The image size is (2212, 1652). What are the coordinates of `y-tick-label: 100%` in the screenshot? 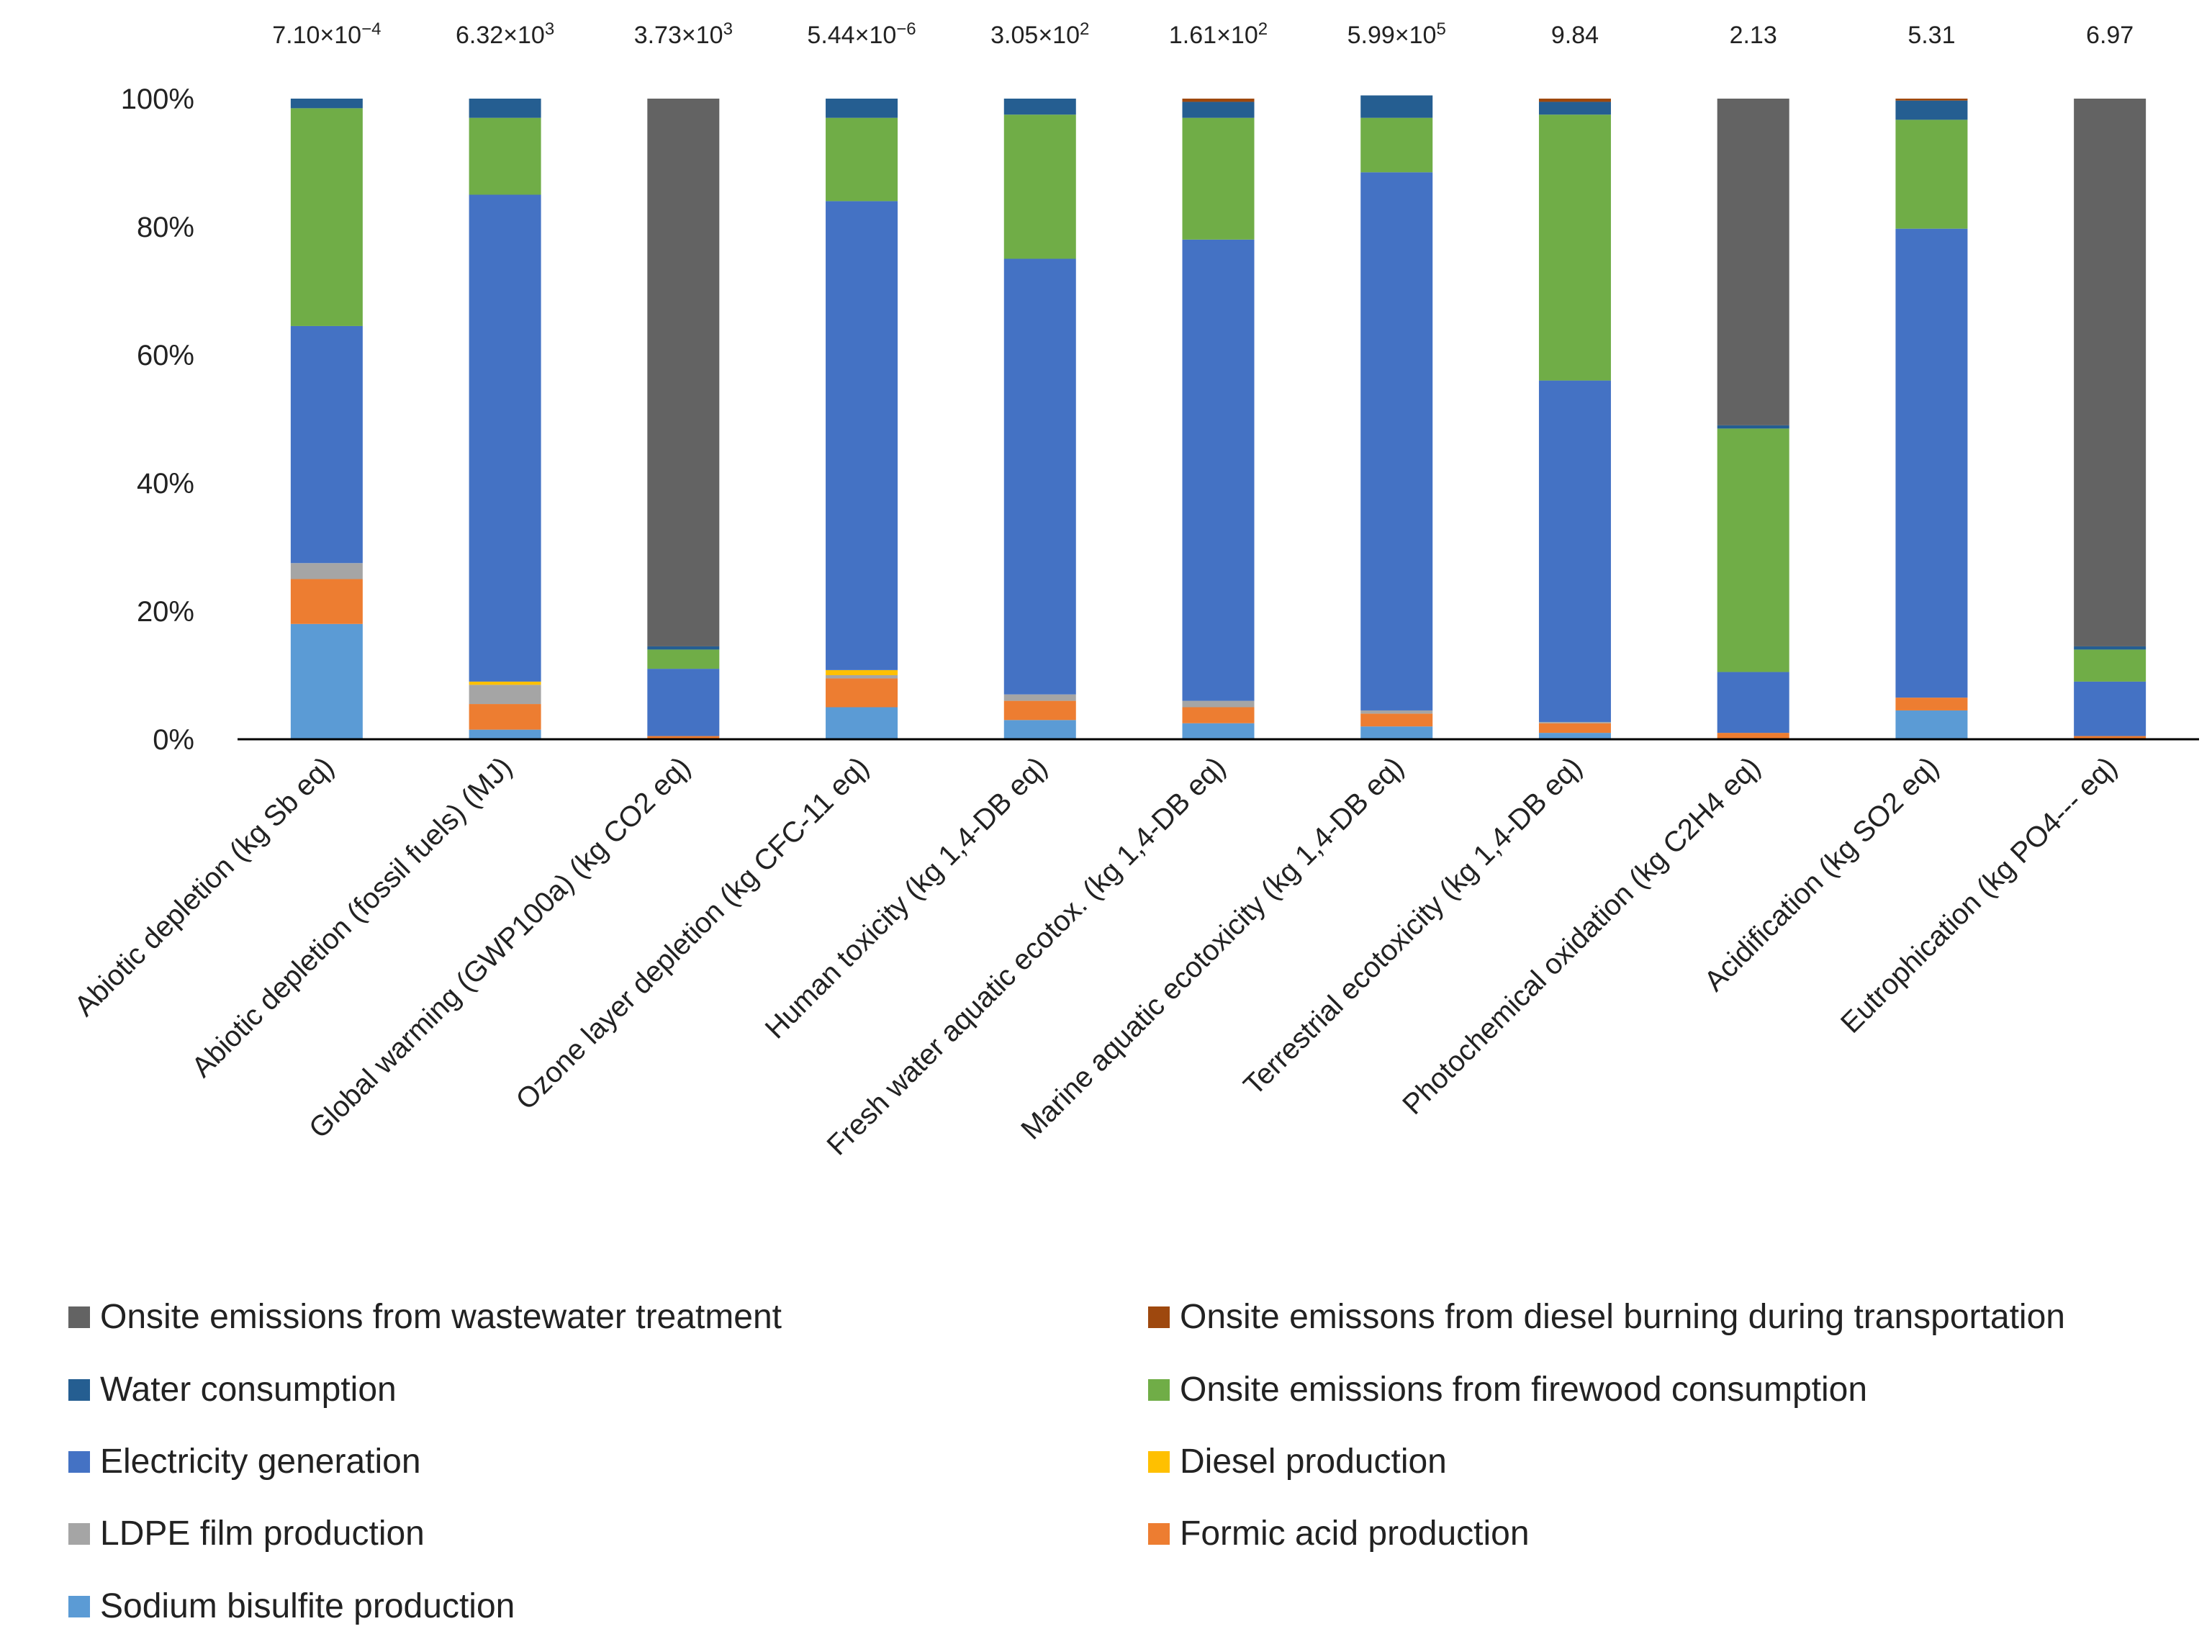 It's located at (157, 99).